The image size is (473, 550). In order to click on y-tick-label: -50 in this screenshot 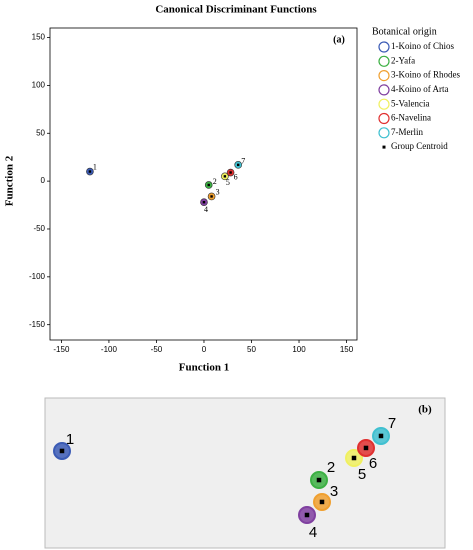, I will do `click(39, 228)`.